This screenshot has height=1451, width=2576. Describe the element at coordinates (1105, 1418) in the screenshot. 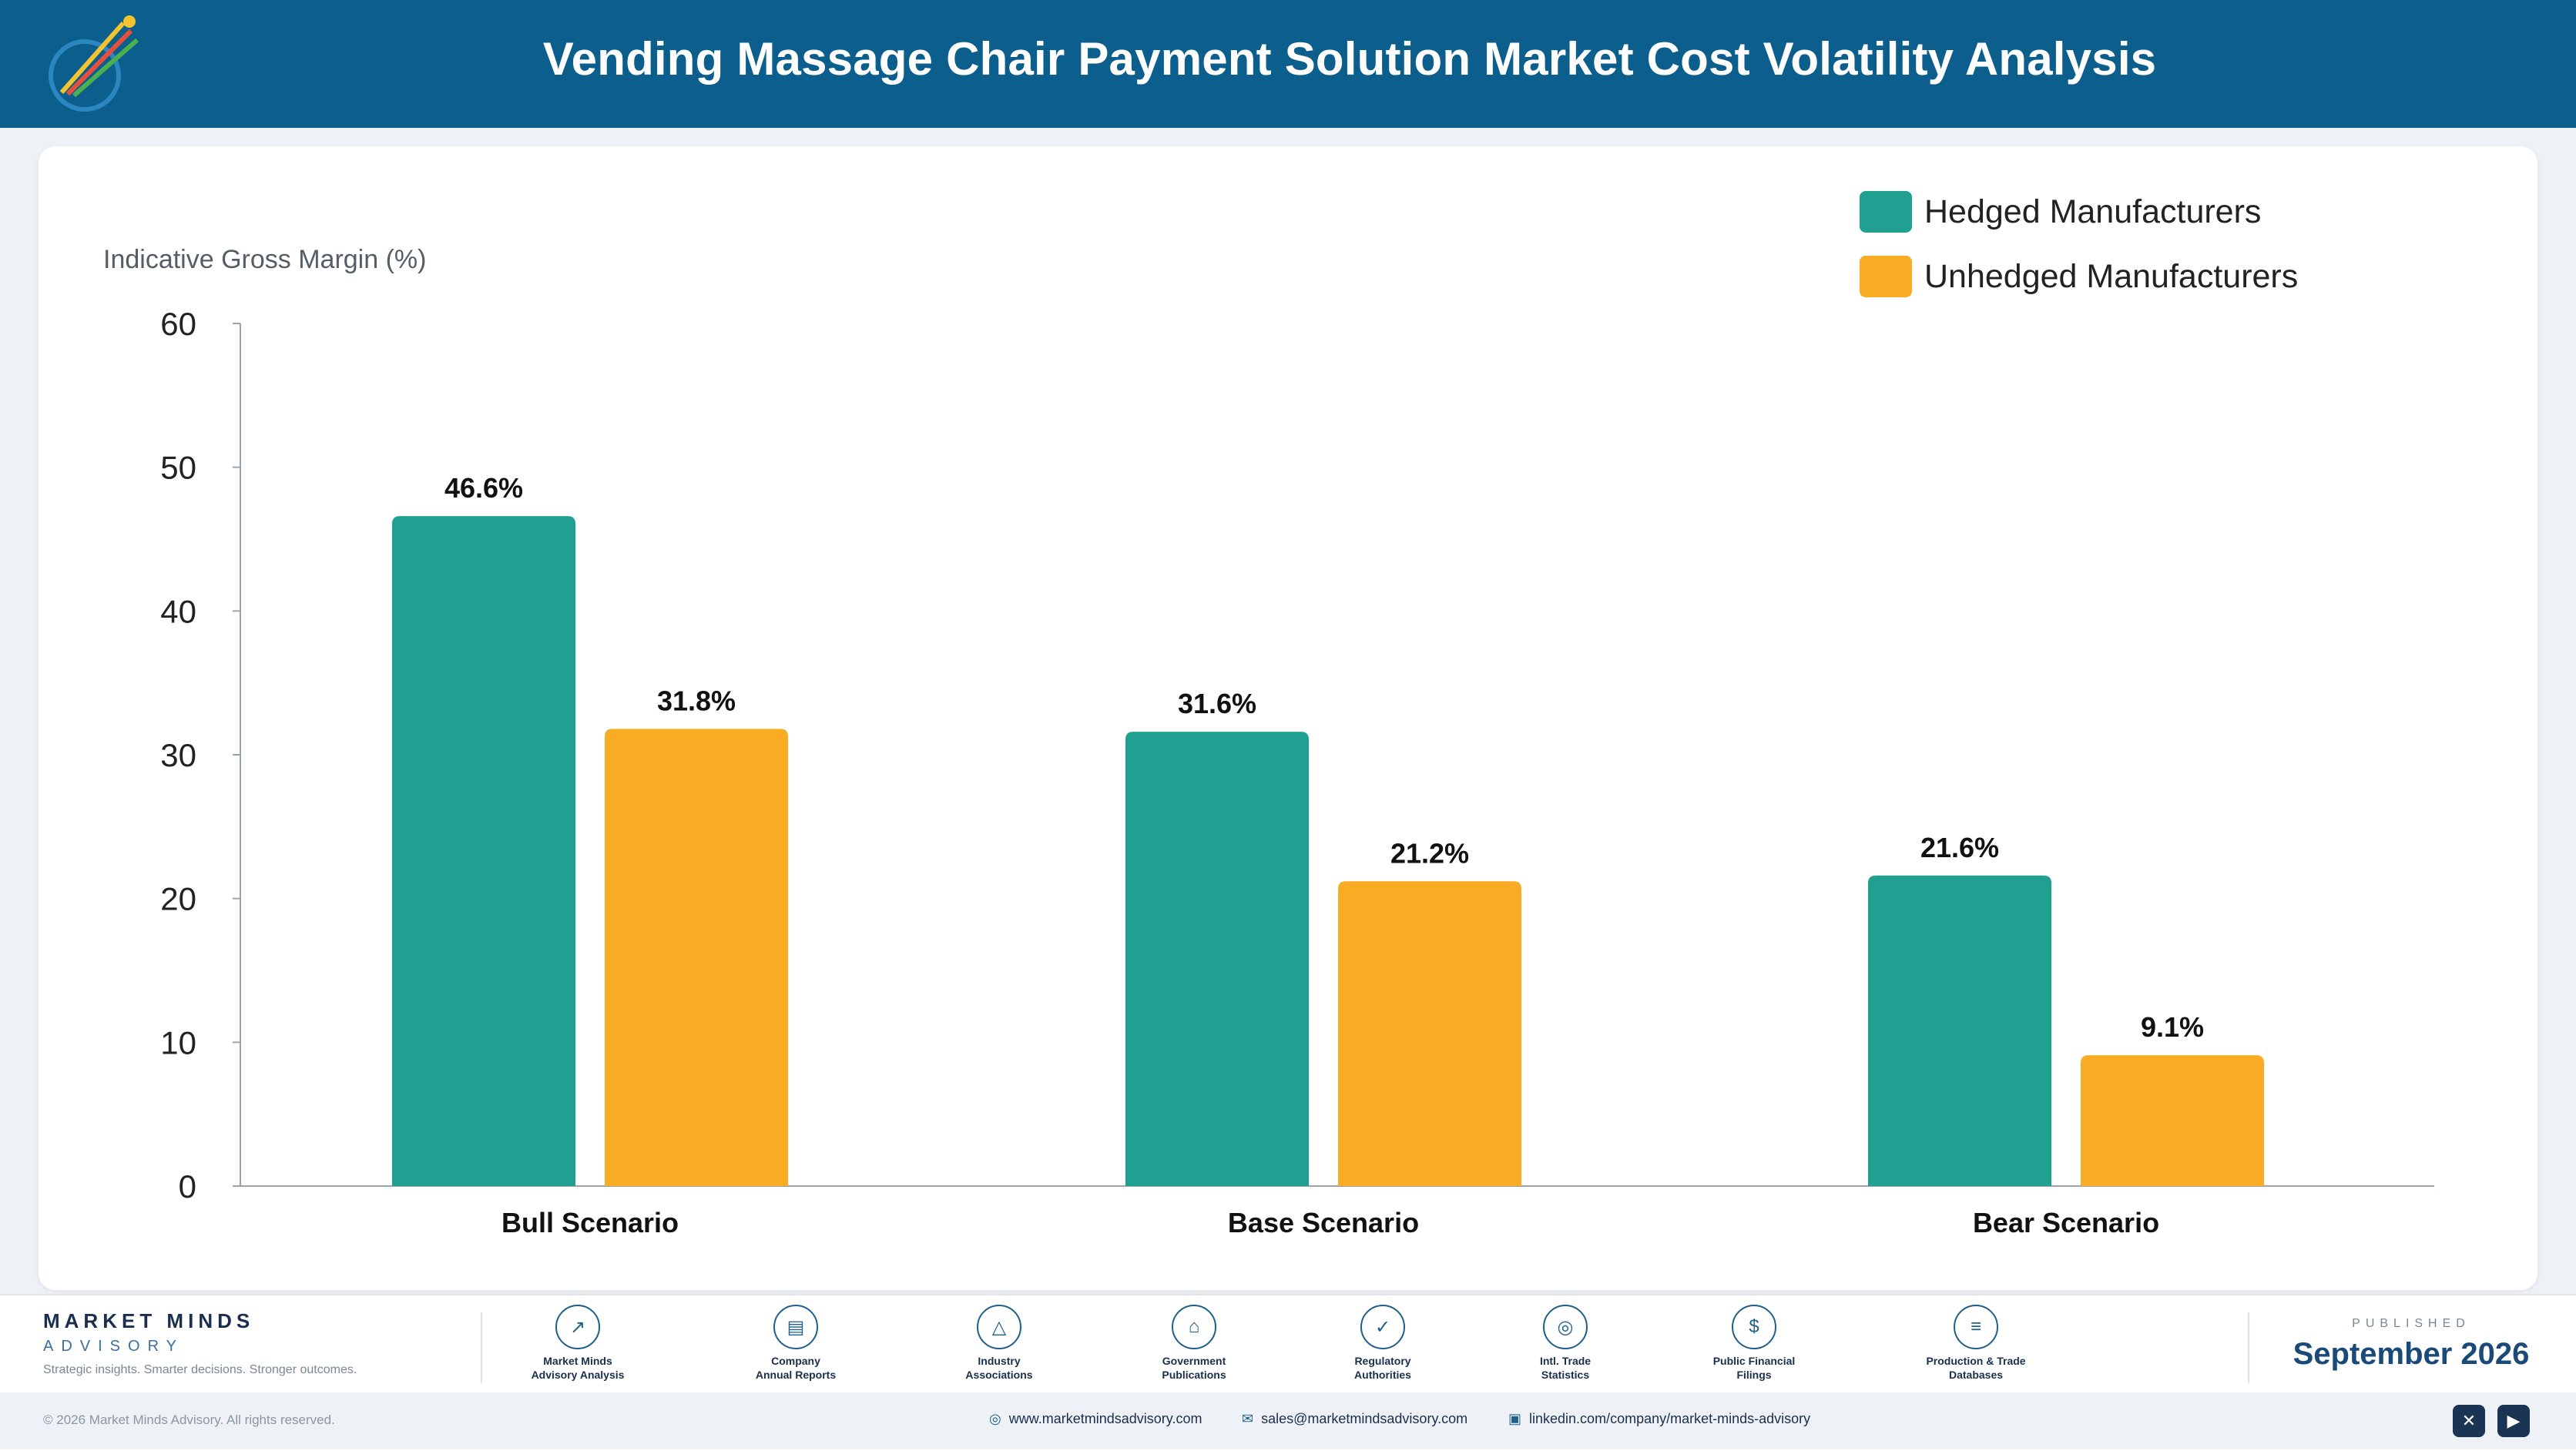

I see `website-text: www.marketmindsadvisory.com` at that location.